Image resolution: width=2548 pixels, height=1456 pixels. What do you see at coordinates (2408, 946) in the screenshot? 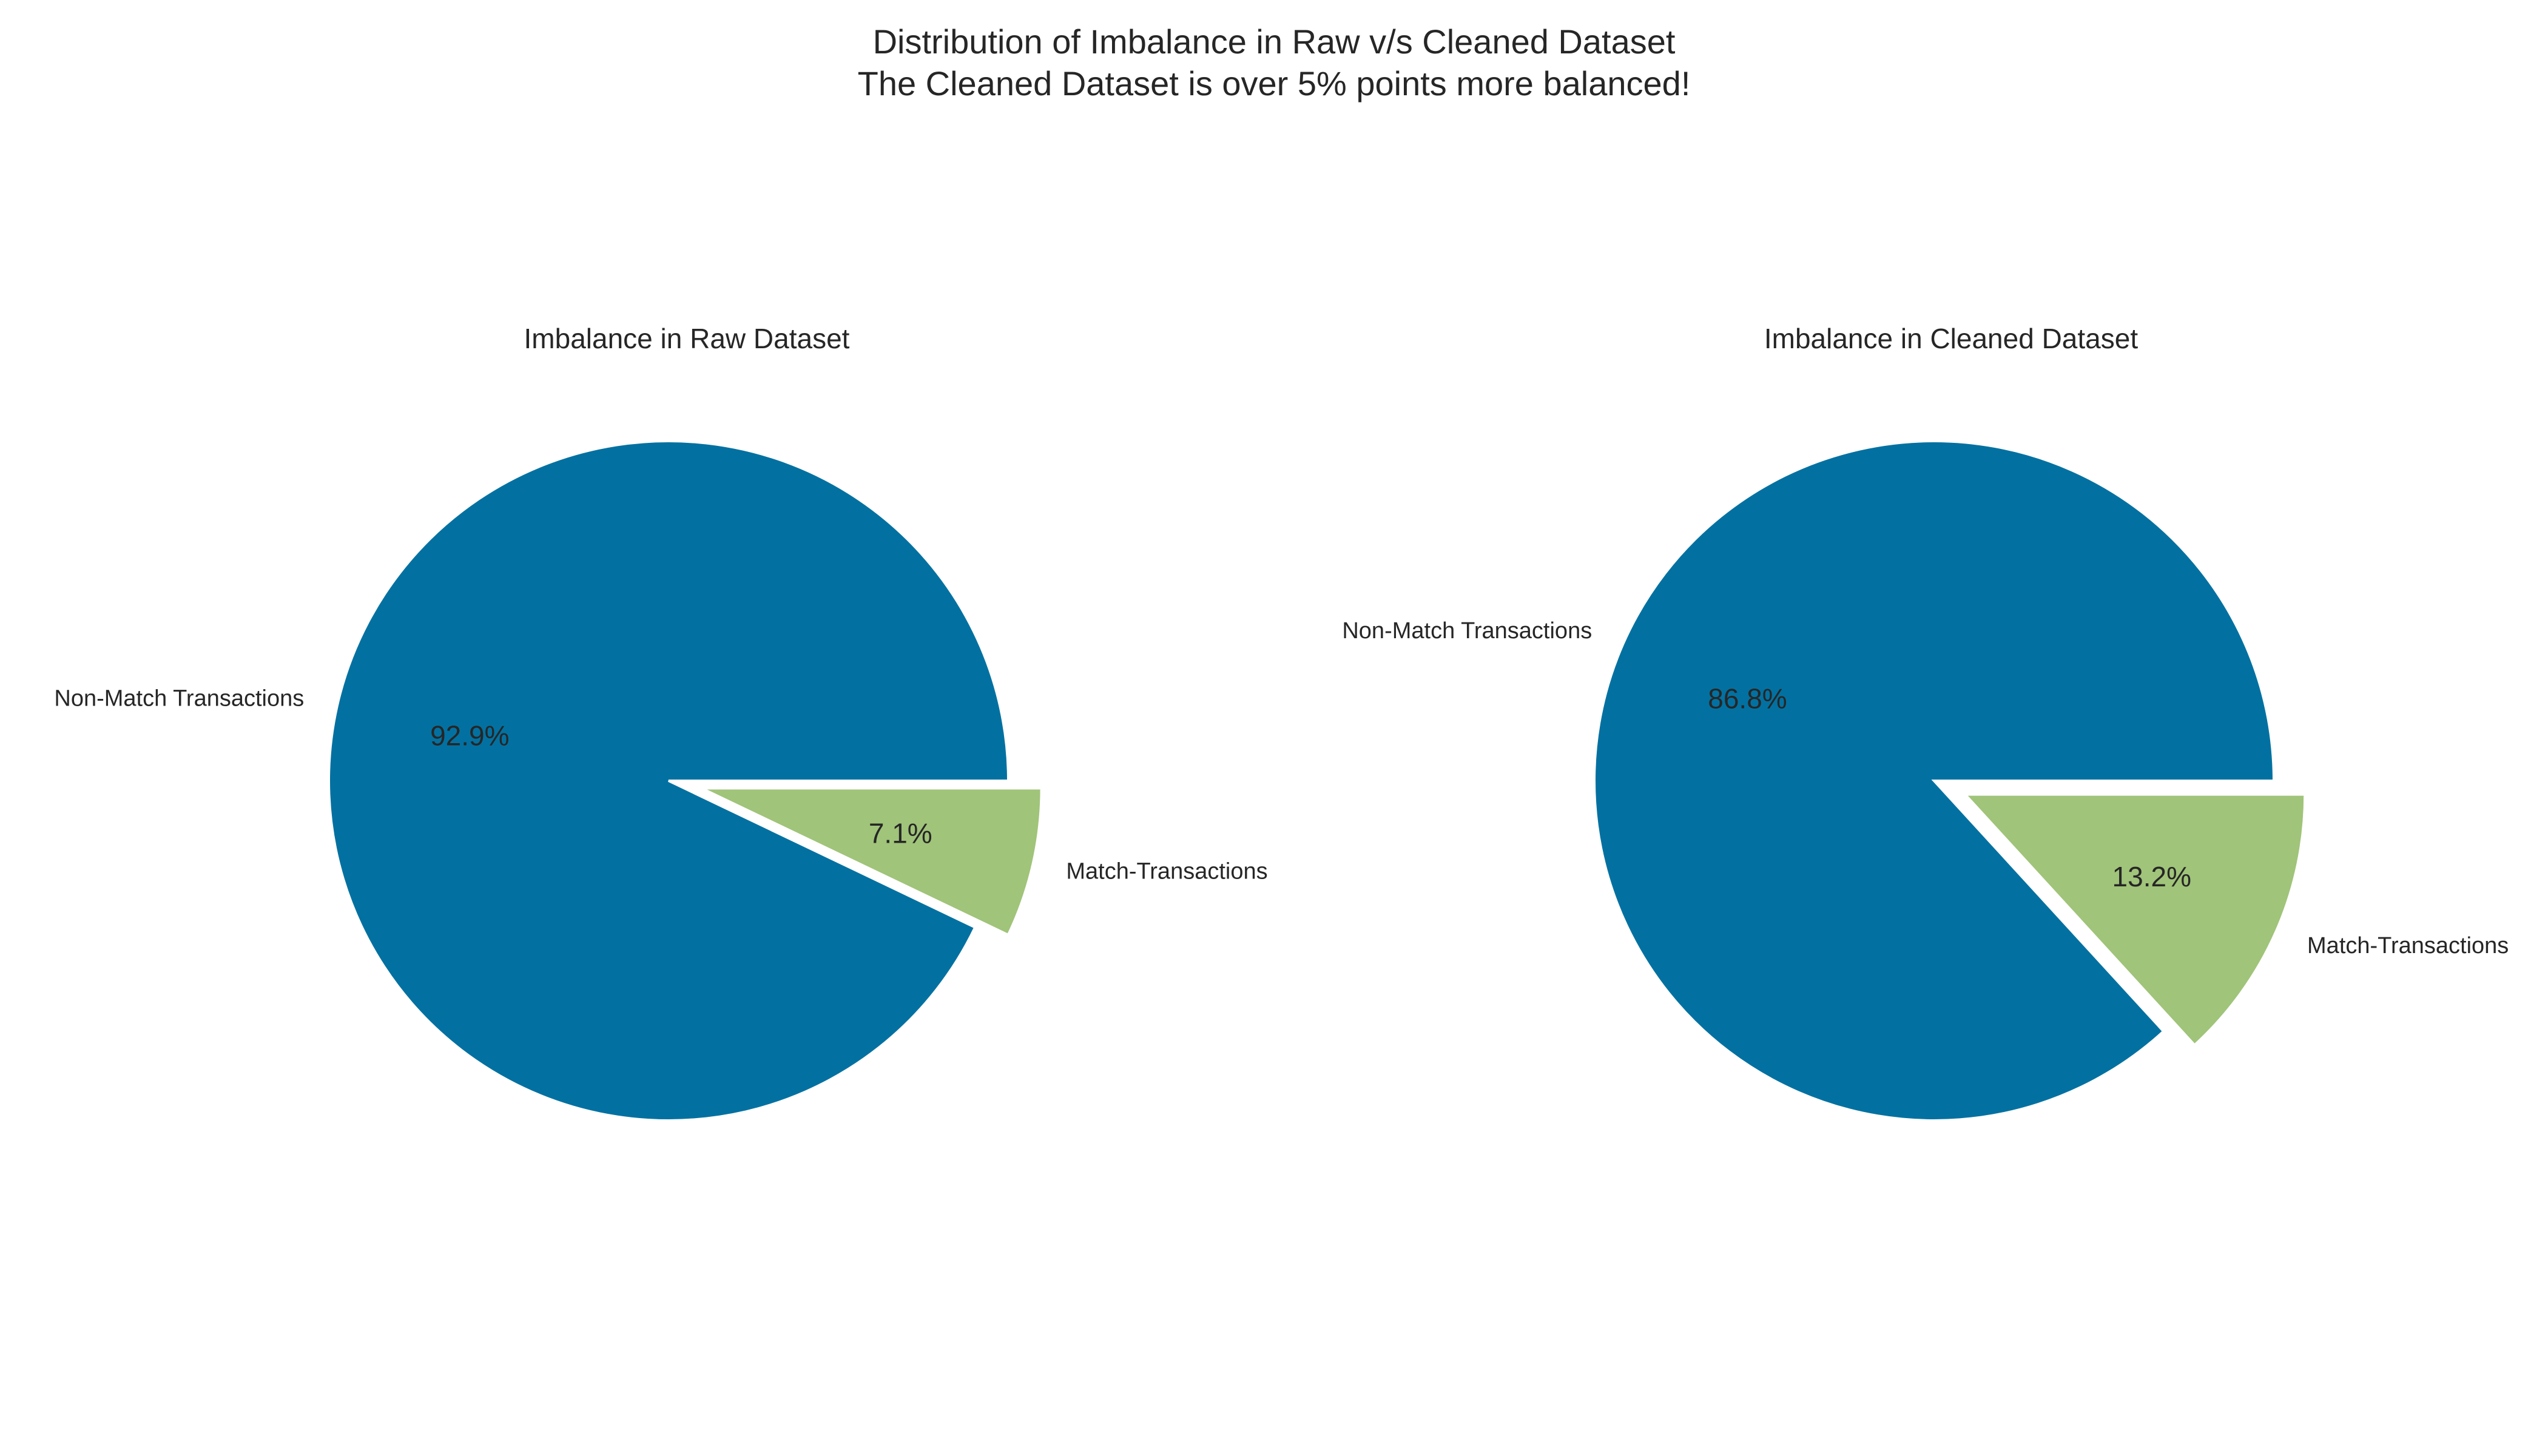
I see `cleaned-dataset-match-category-label: Match-Transactions` at bounding box center [2408, 946].